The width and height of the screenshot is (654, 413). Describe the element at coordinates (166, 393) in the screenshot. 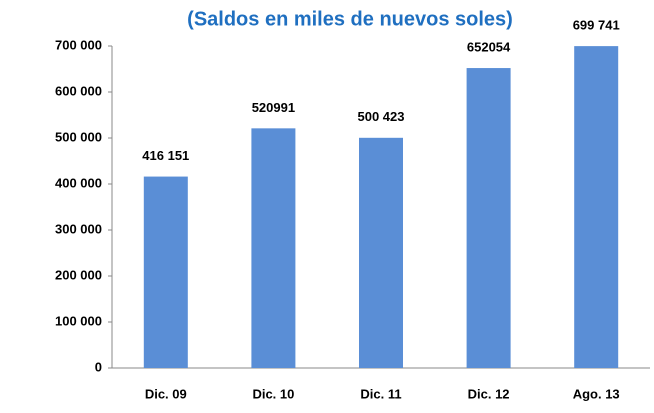

I see `x-tick-label: Dic. 09` at that location.